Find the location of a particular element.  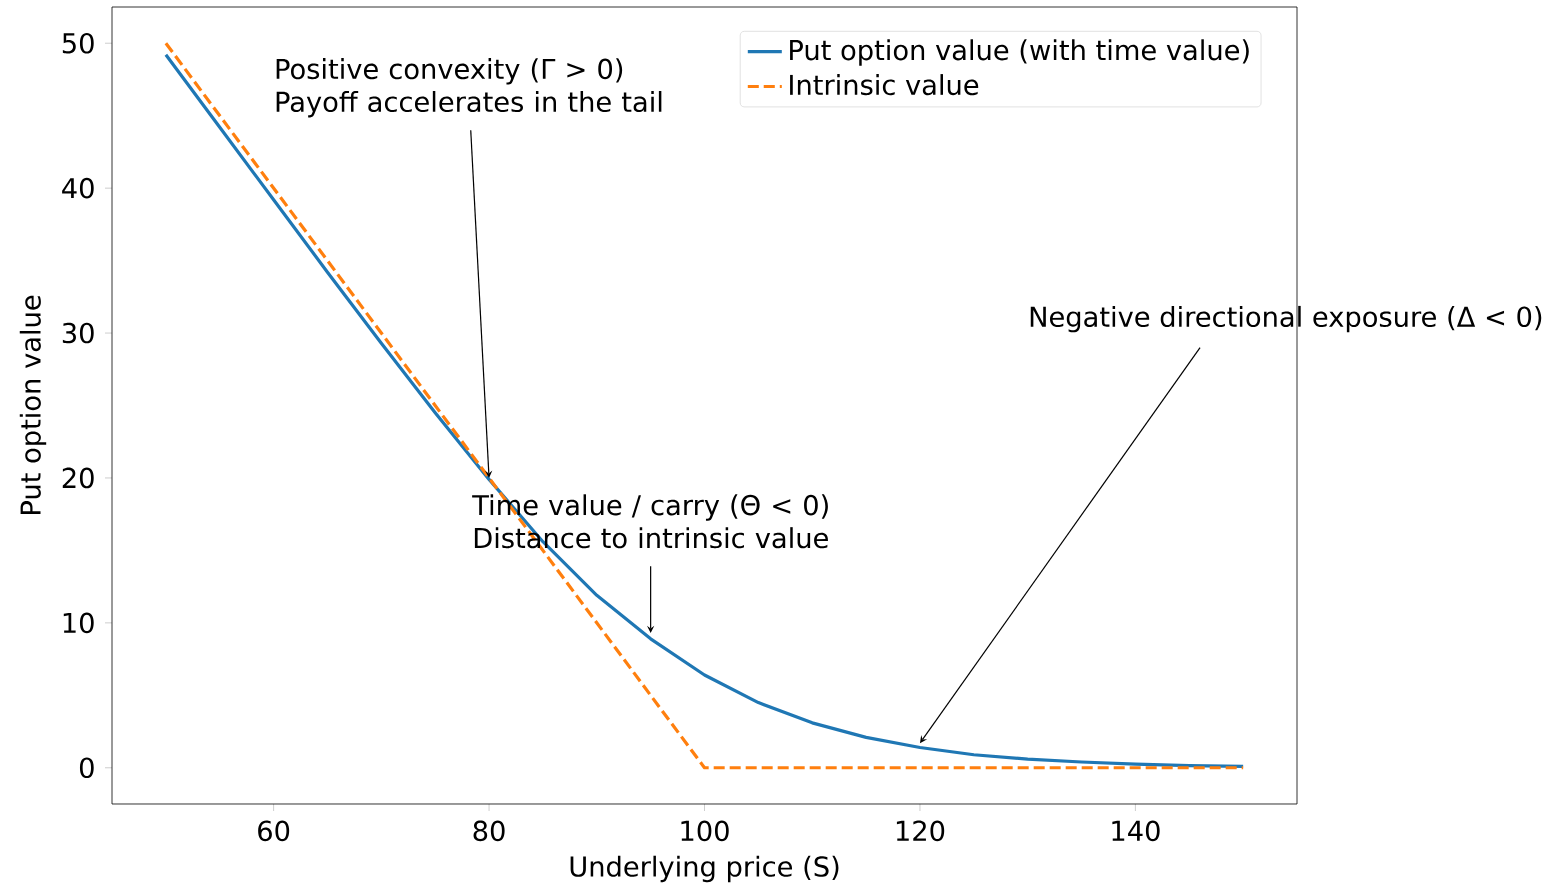

y-tick-label: 10 is located at coordinates (78, 623).